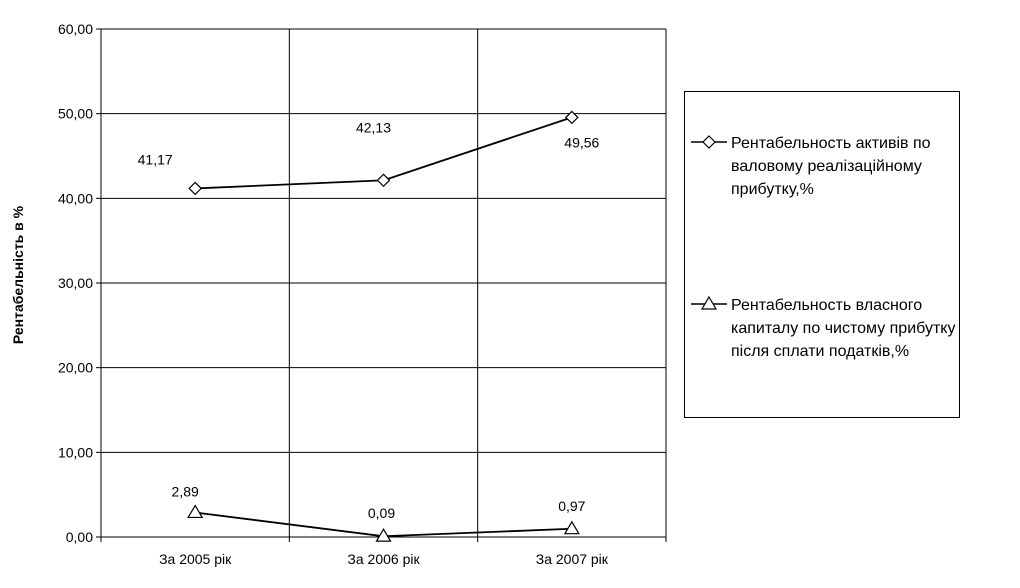 This screenshot has height=588, width=1020. Describe the element at coordinates (75, 452) in the screenshot. I see `y-tick-label: 10,00` at that location.